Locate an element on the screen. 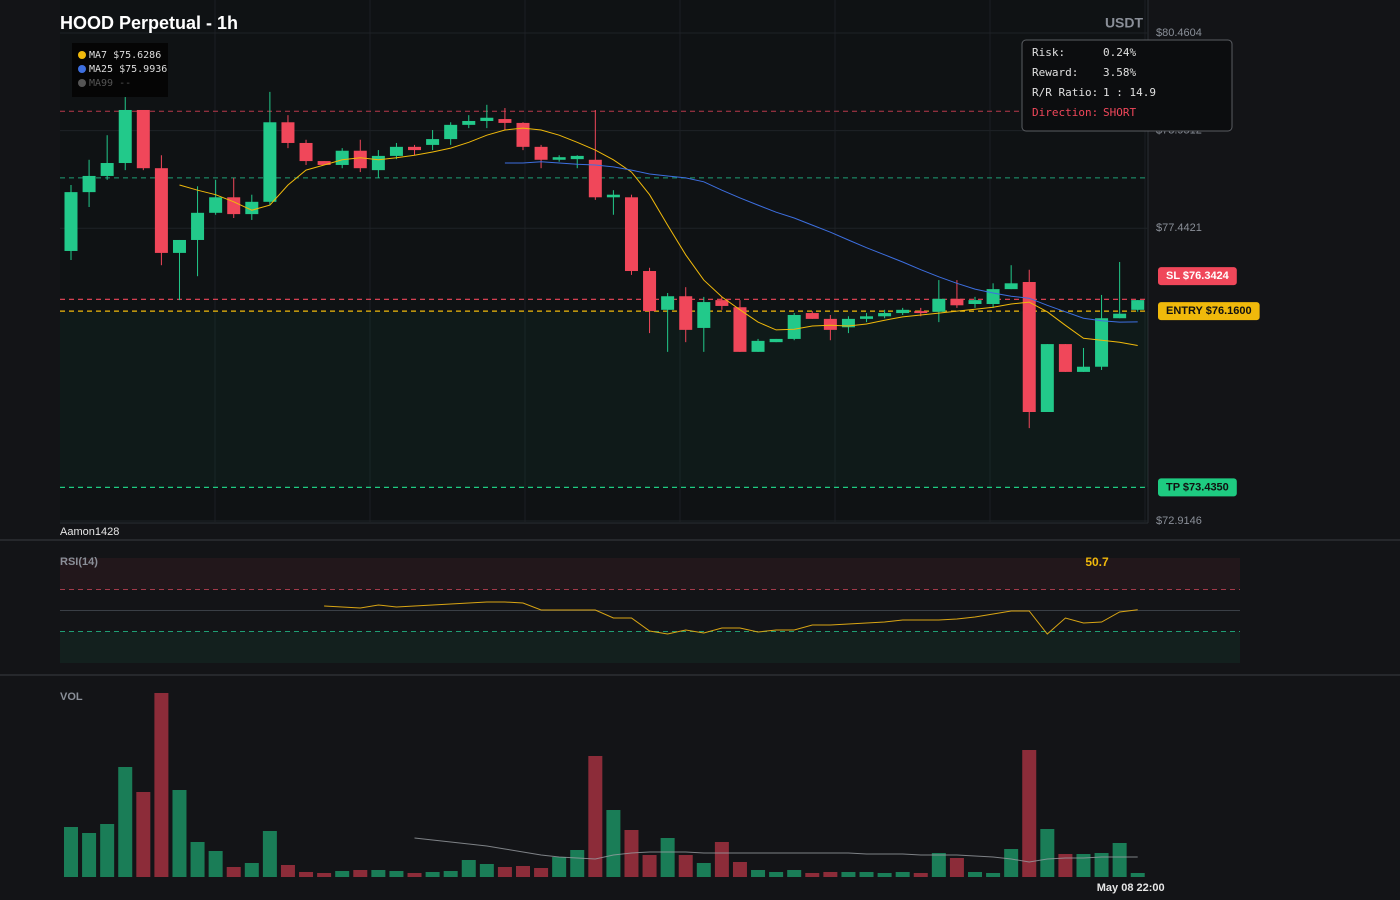 The width and height of the screenshot is (1400, 900). chart-title: HOOD Perpetual - 1h is located at coordinates (149, 23).